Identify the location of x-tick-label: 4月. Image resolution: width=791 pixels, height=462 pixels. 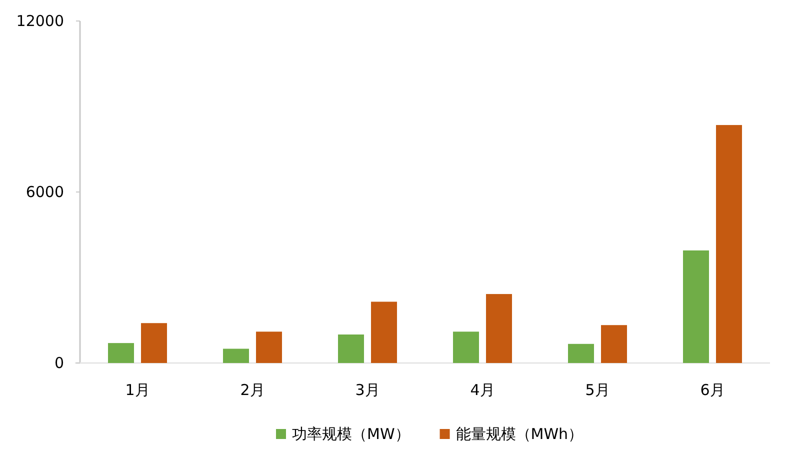
(482, 390).